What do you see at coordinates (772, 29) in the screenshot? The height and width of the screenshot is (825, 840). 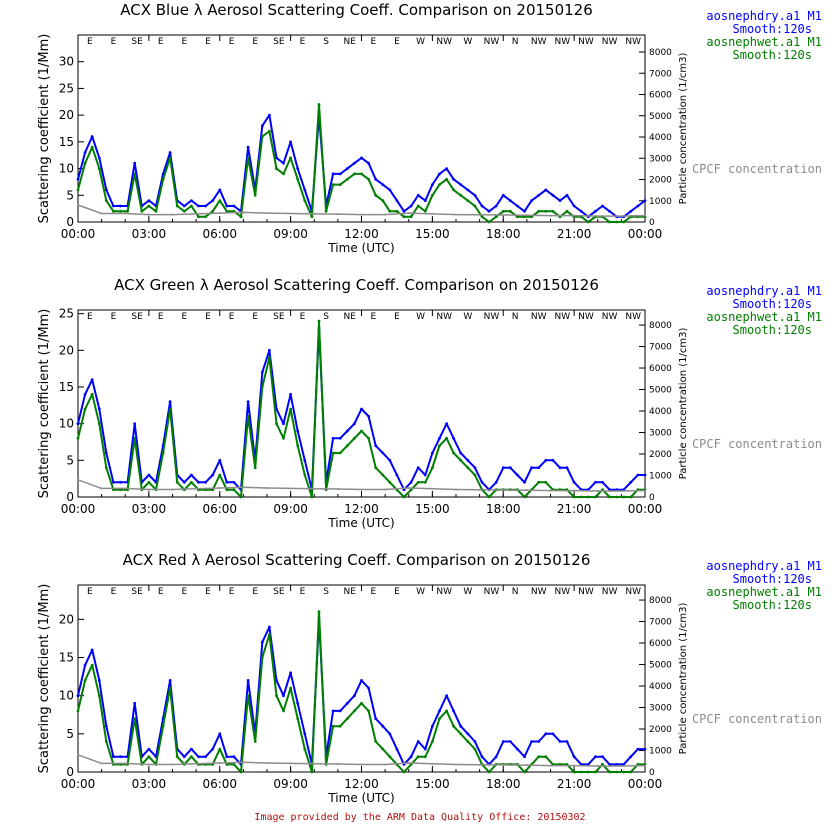 I see `legend-note-dry: Smooth:120s` at bounding box center [772, 29].